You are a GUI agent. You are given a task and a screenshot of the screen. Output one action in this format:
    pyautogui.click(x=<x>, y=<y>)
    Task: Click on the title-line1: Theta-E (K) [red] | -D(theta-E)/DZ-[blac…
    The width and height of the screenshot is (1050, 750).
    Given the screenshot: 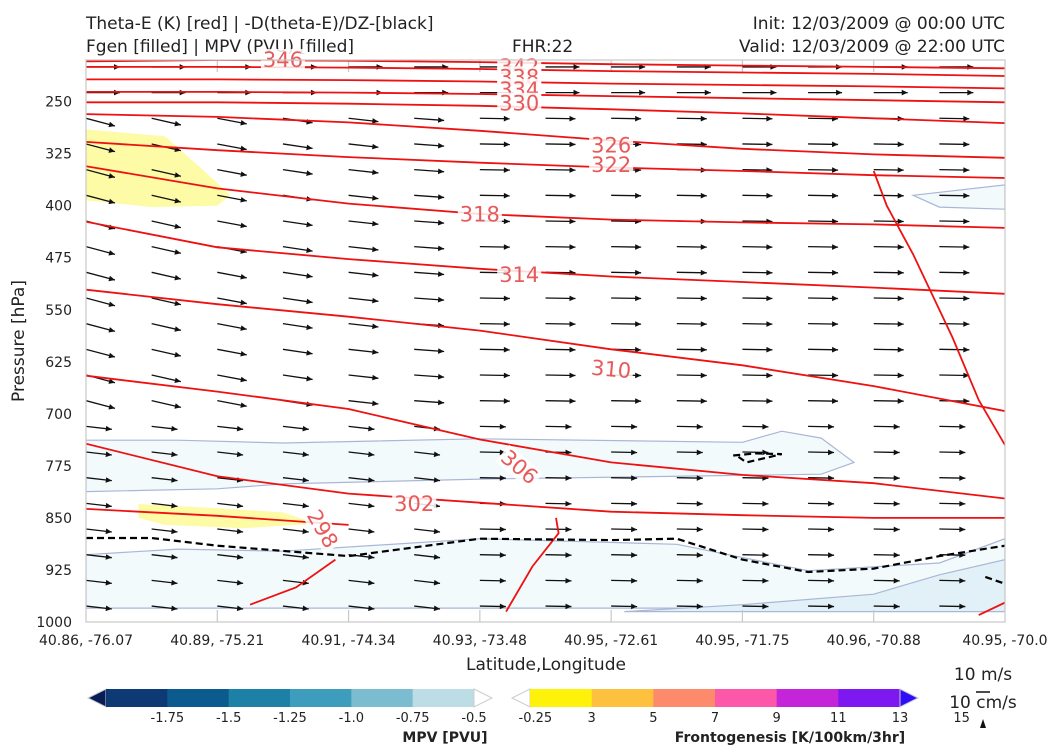 What is the action you would take?
    pyautogui.click(x=260, y=24)
    